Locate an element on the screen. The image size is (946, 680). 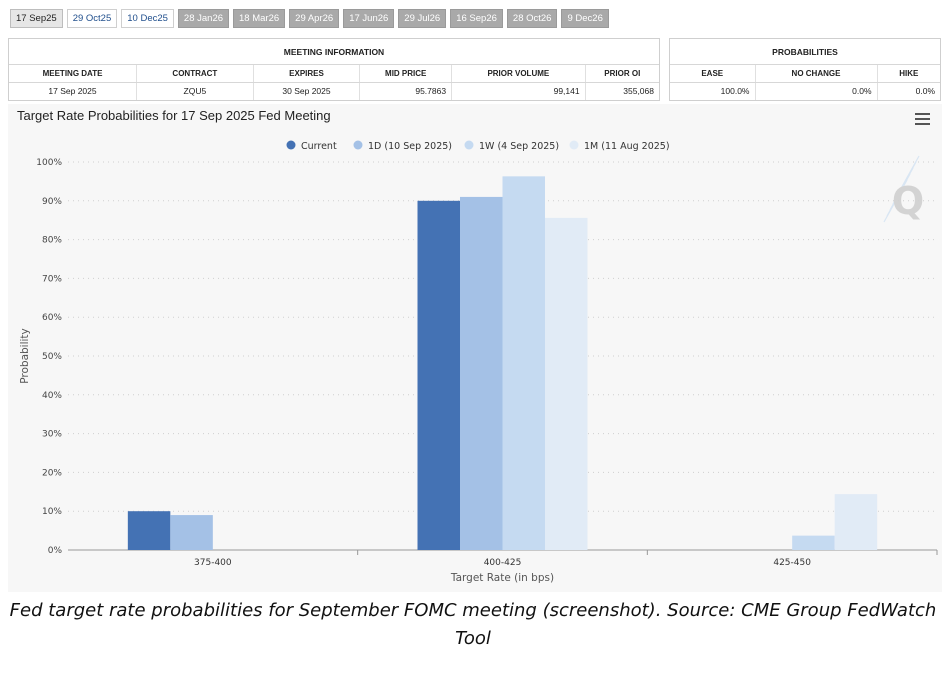
header-prior-oi: PRIOR OI is located at coordinates (622, 74).